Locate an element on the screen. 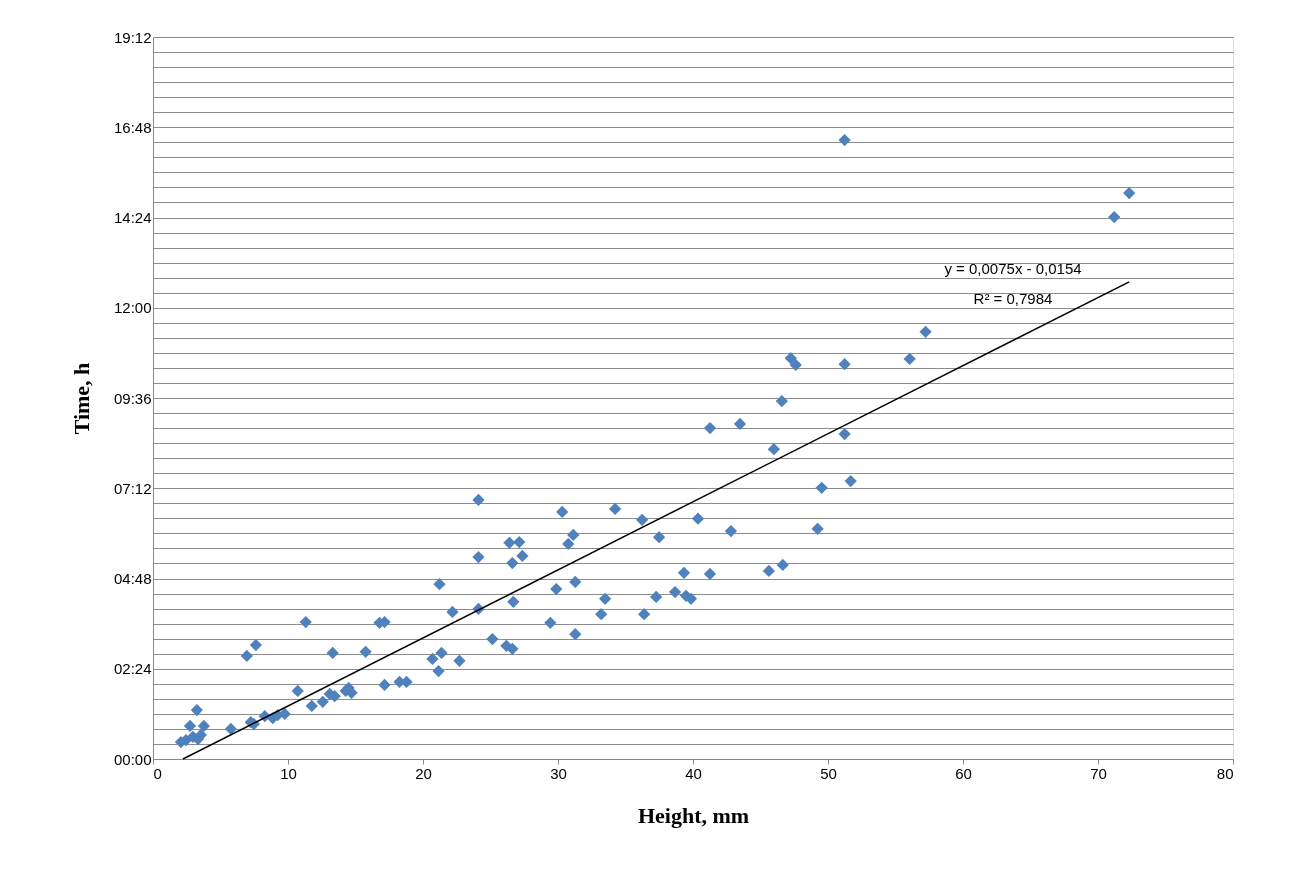 Image resolution: width=1308 pixels, height=896 pixels. x-tick-label: 30 is located at coordinates (558, 773).